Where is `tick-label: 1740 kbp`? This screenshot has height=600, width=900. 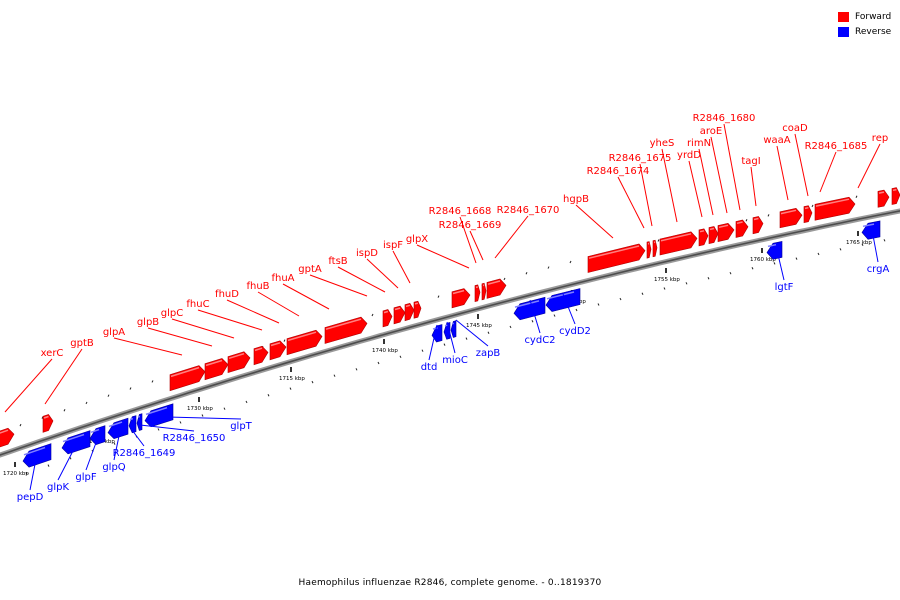
tick-label: 1740 kbp is located at coordinates (385, 351).